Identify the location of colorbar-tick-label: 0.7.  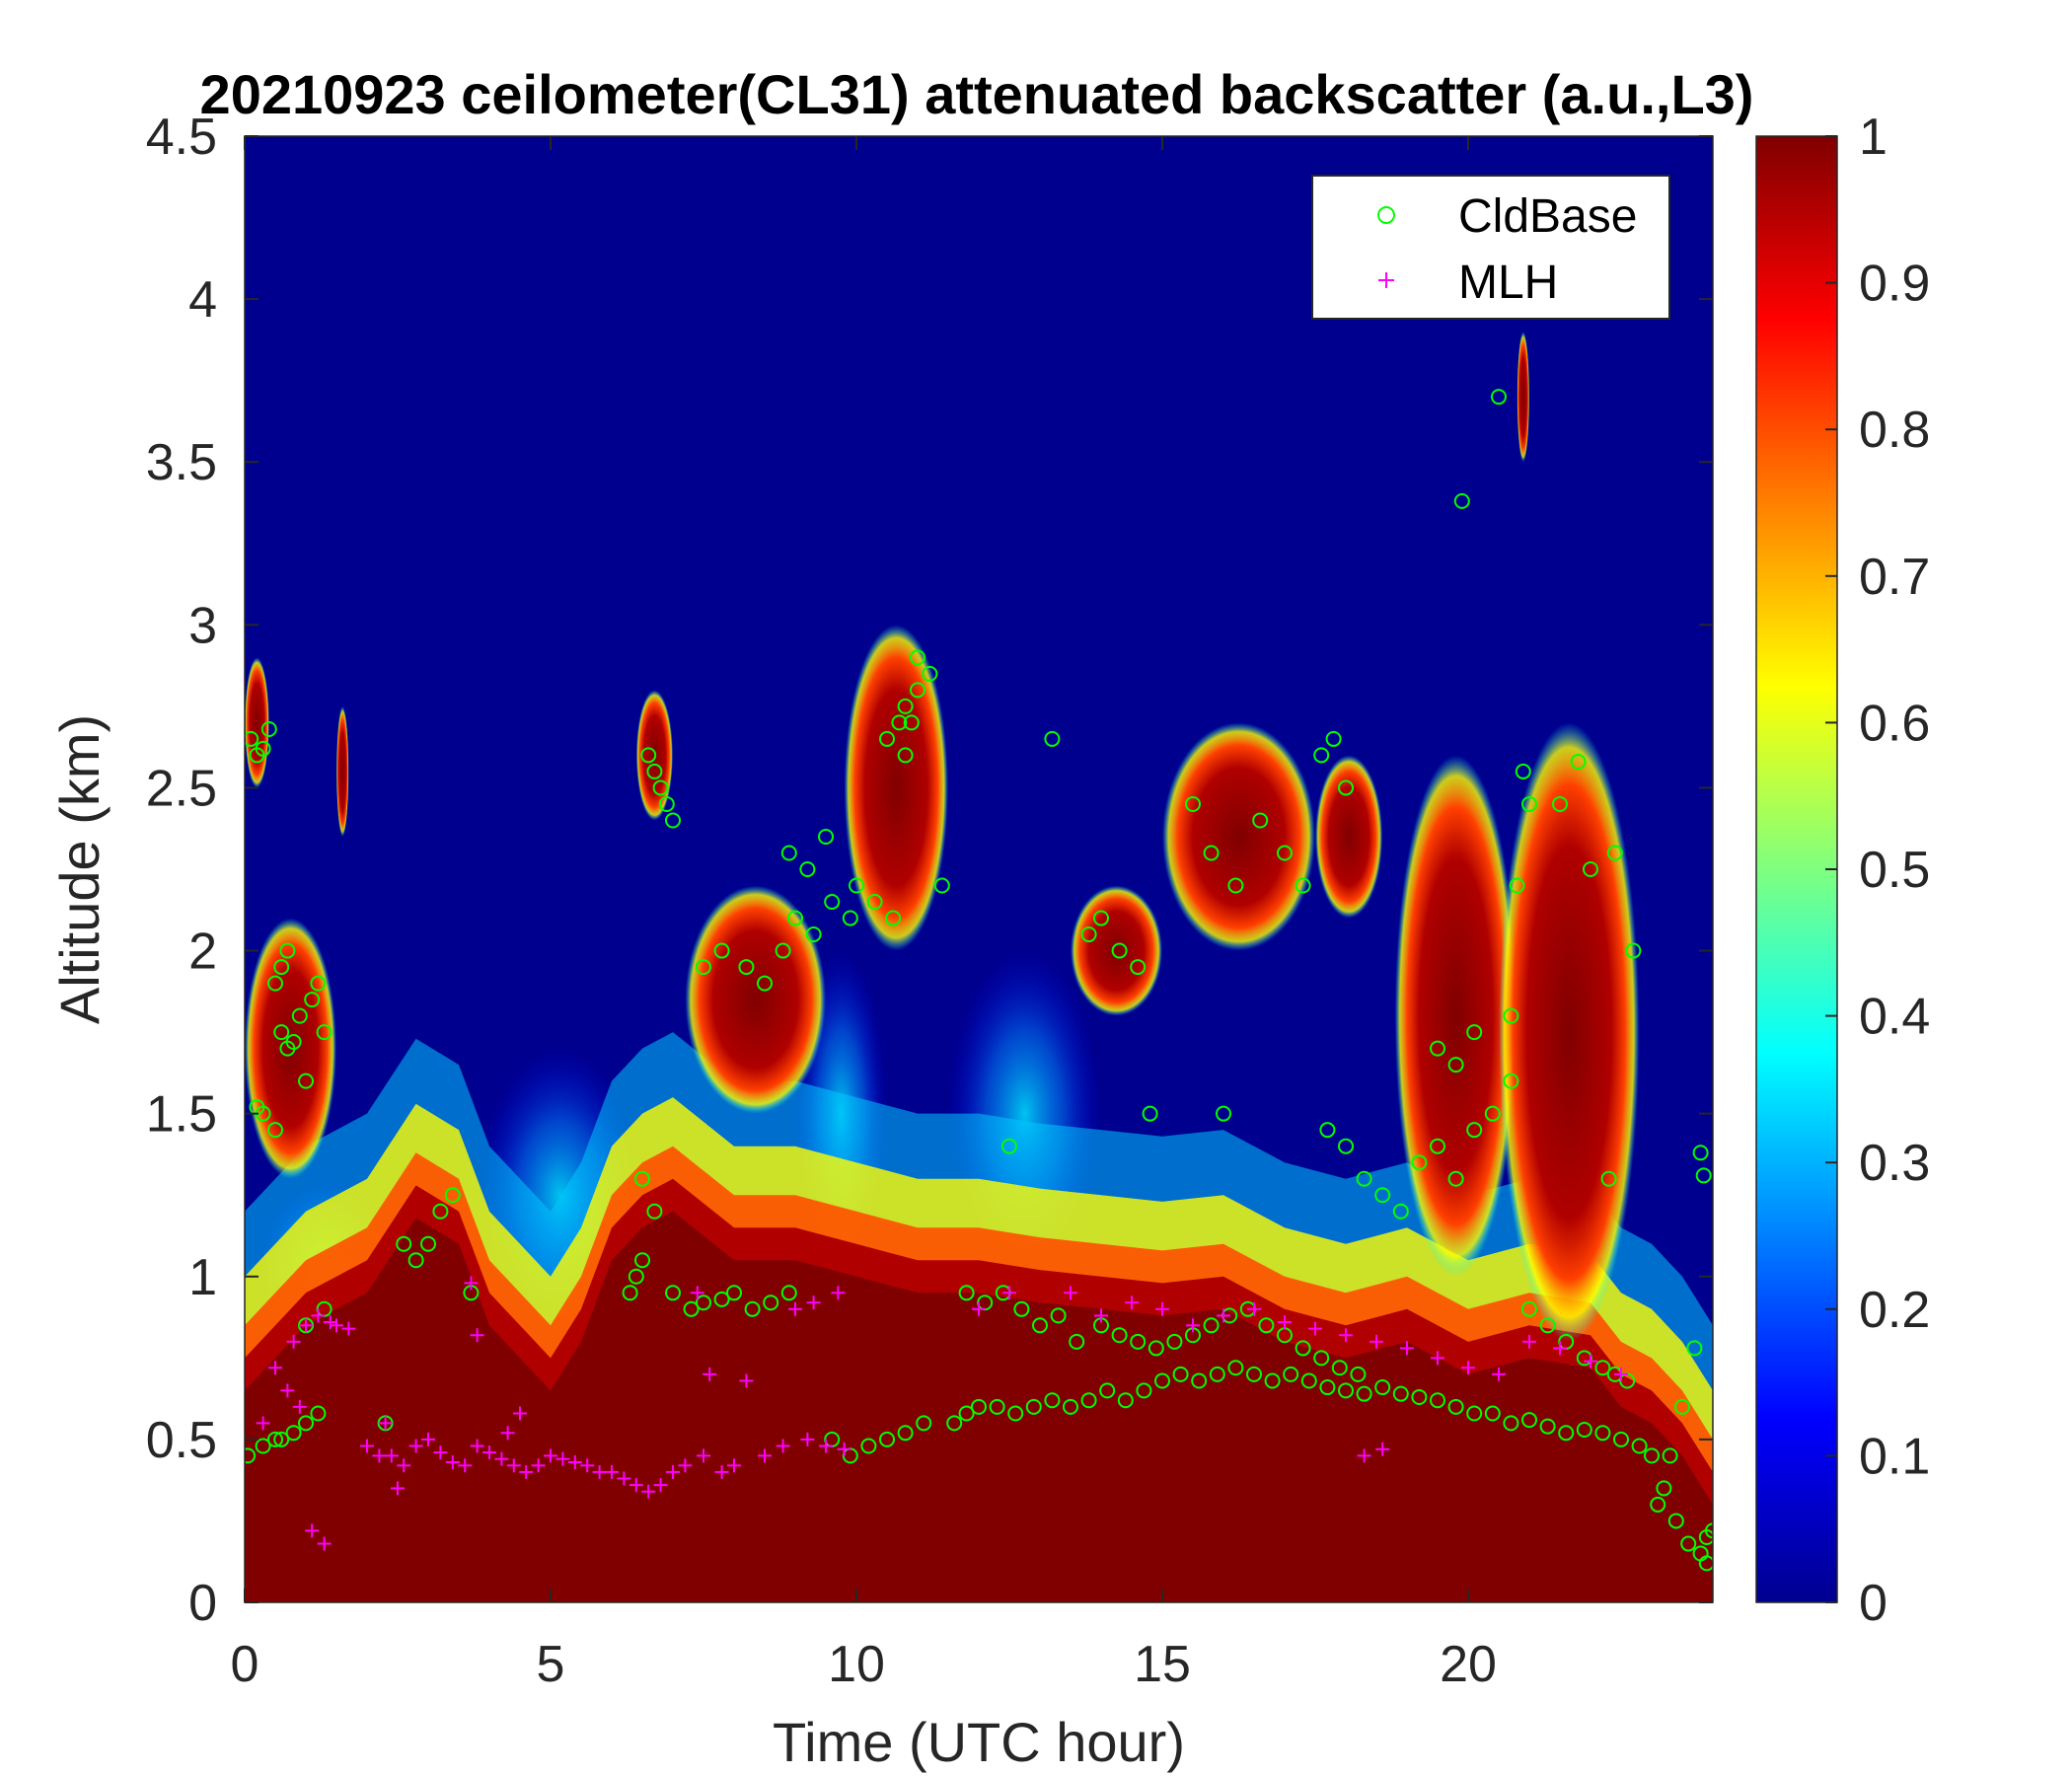
(1895, 577).